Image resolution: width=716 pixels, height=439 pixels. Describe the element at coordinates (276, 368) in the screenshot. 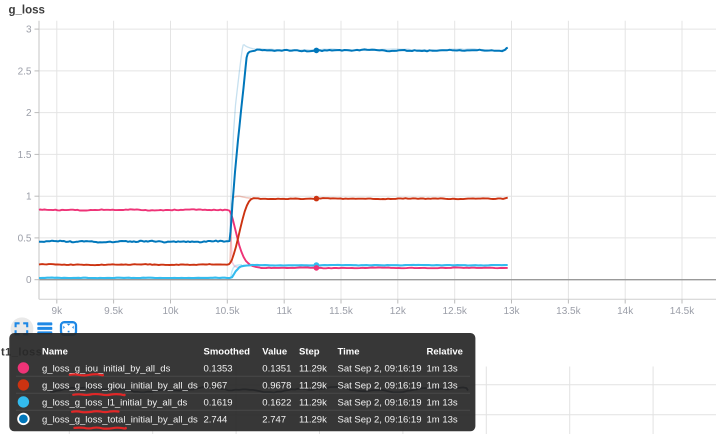

I see `svg-text: 0.1351` at that location.